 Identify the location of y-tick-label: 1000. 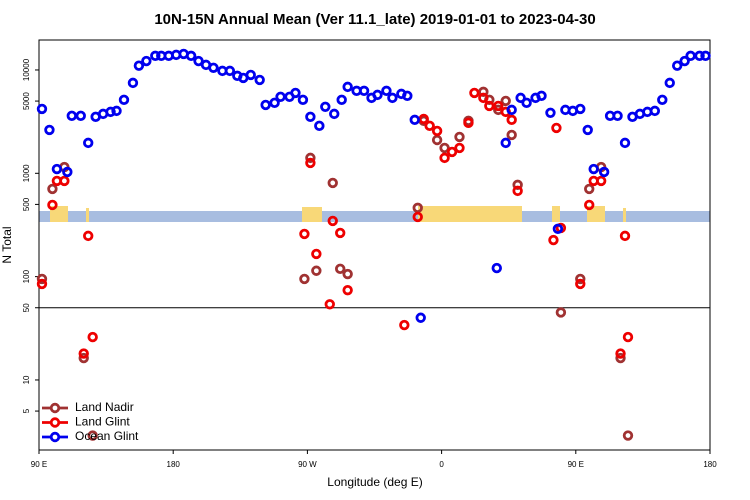
(26, 173).